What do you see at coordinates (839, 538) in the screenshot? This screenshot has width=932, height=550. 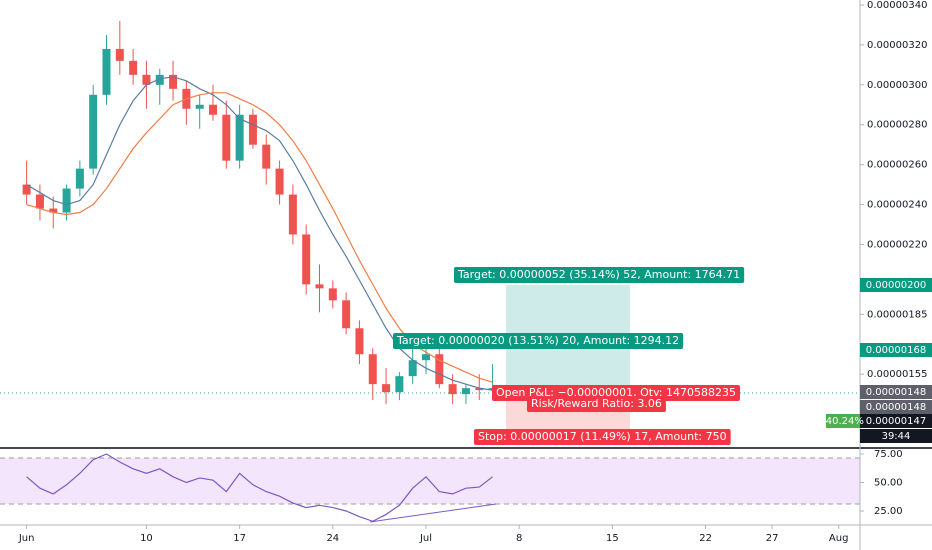 I see `x-tick-label: Aug` at bounding box center [839, 538].